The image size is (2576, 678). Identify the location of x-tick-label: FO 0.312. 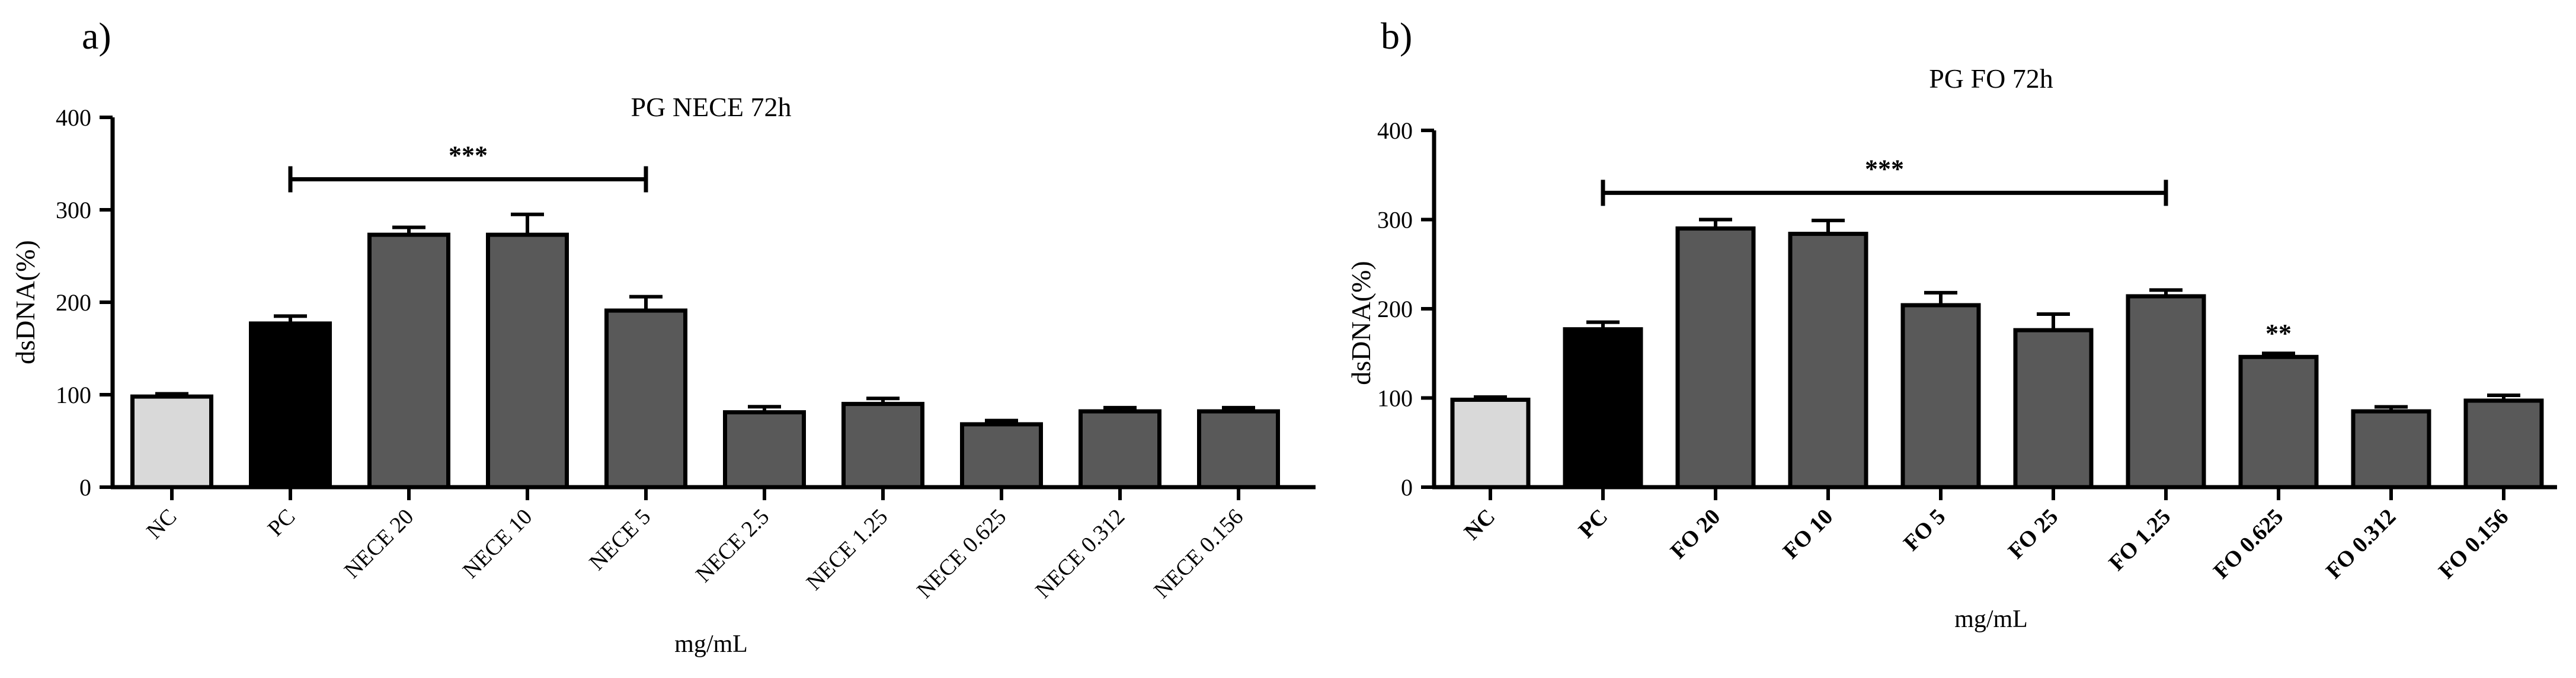
(2361, 544).